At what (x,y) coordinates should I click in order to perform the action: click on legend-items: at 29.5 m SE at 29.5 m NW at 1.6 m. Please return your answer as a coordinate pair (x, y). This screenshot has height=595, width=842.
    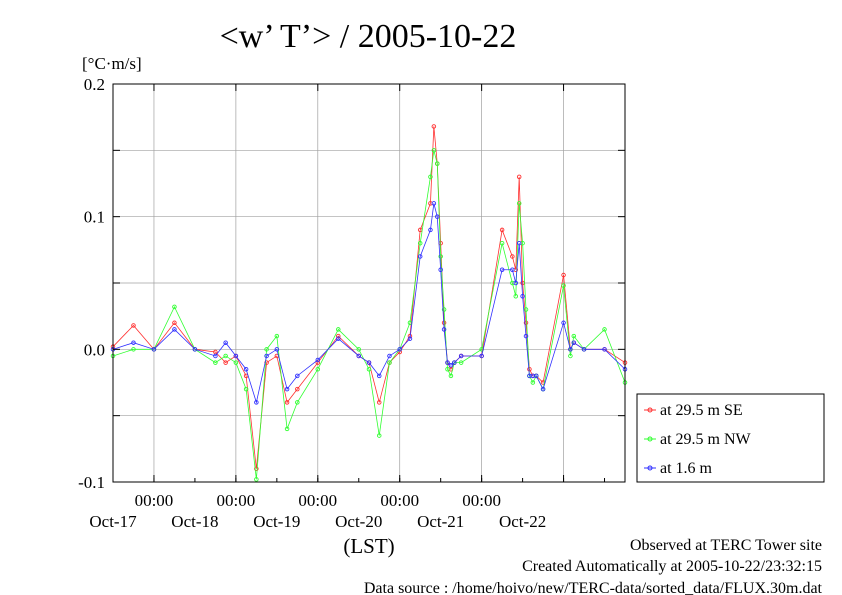
    Looking at the image, I should click on (698, 439).